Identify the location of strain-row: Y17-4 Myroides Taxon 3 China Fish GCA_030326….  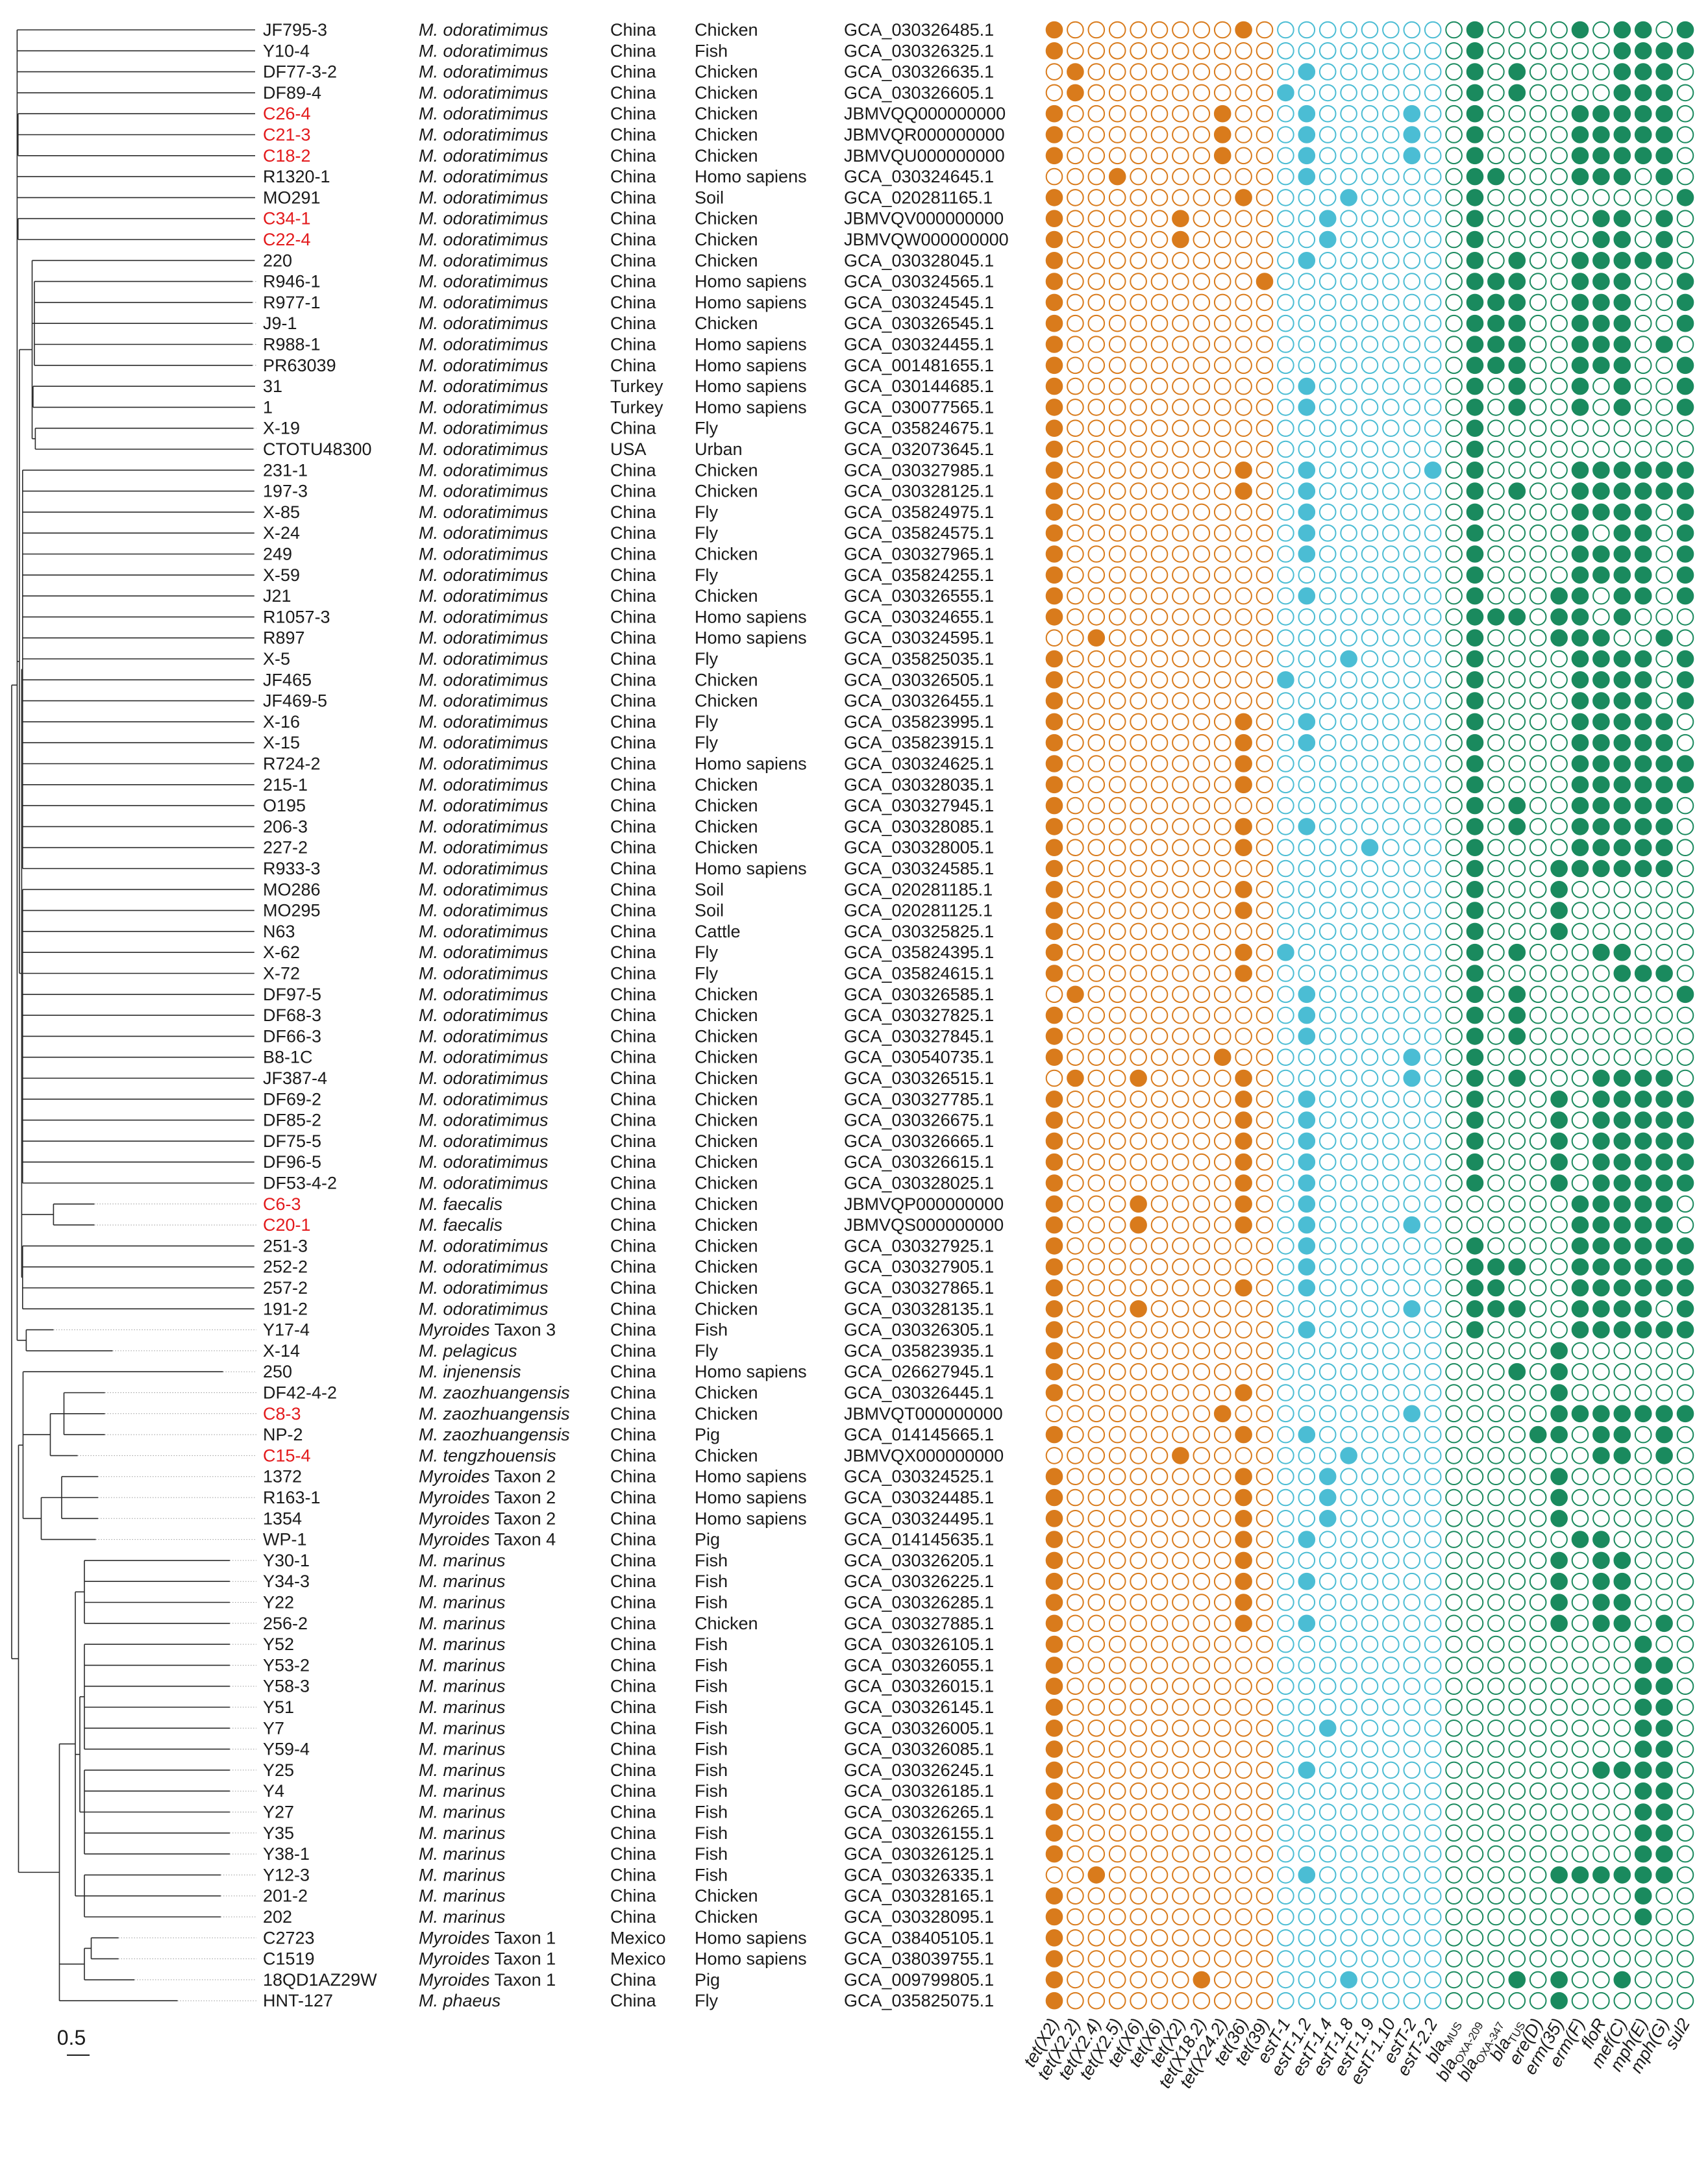
(628, 1330).